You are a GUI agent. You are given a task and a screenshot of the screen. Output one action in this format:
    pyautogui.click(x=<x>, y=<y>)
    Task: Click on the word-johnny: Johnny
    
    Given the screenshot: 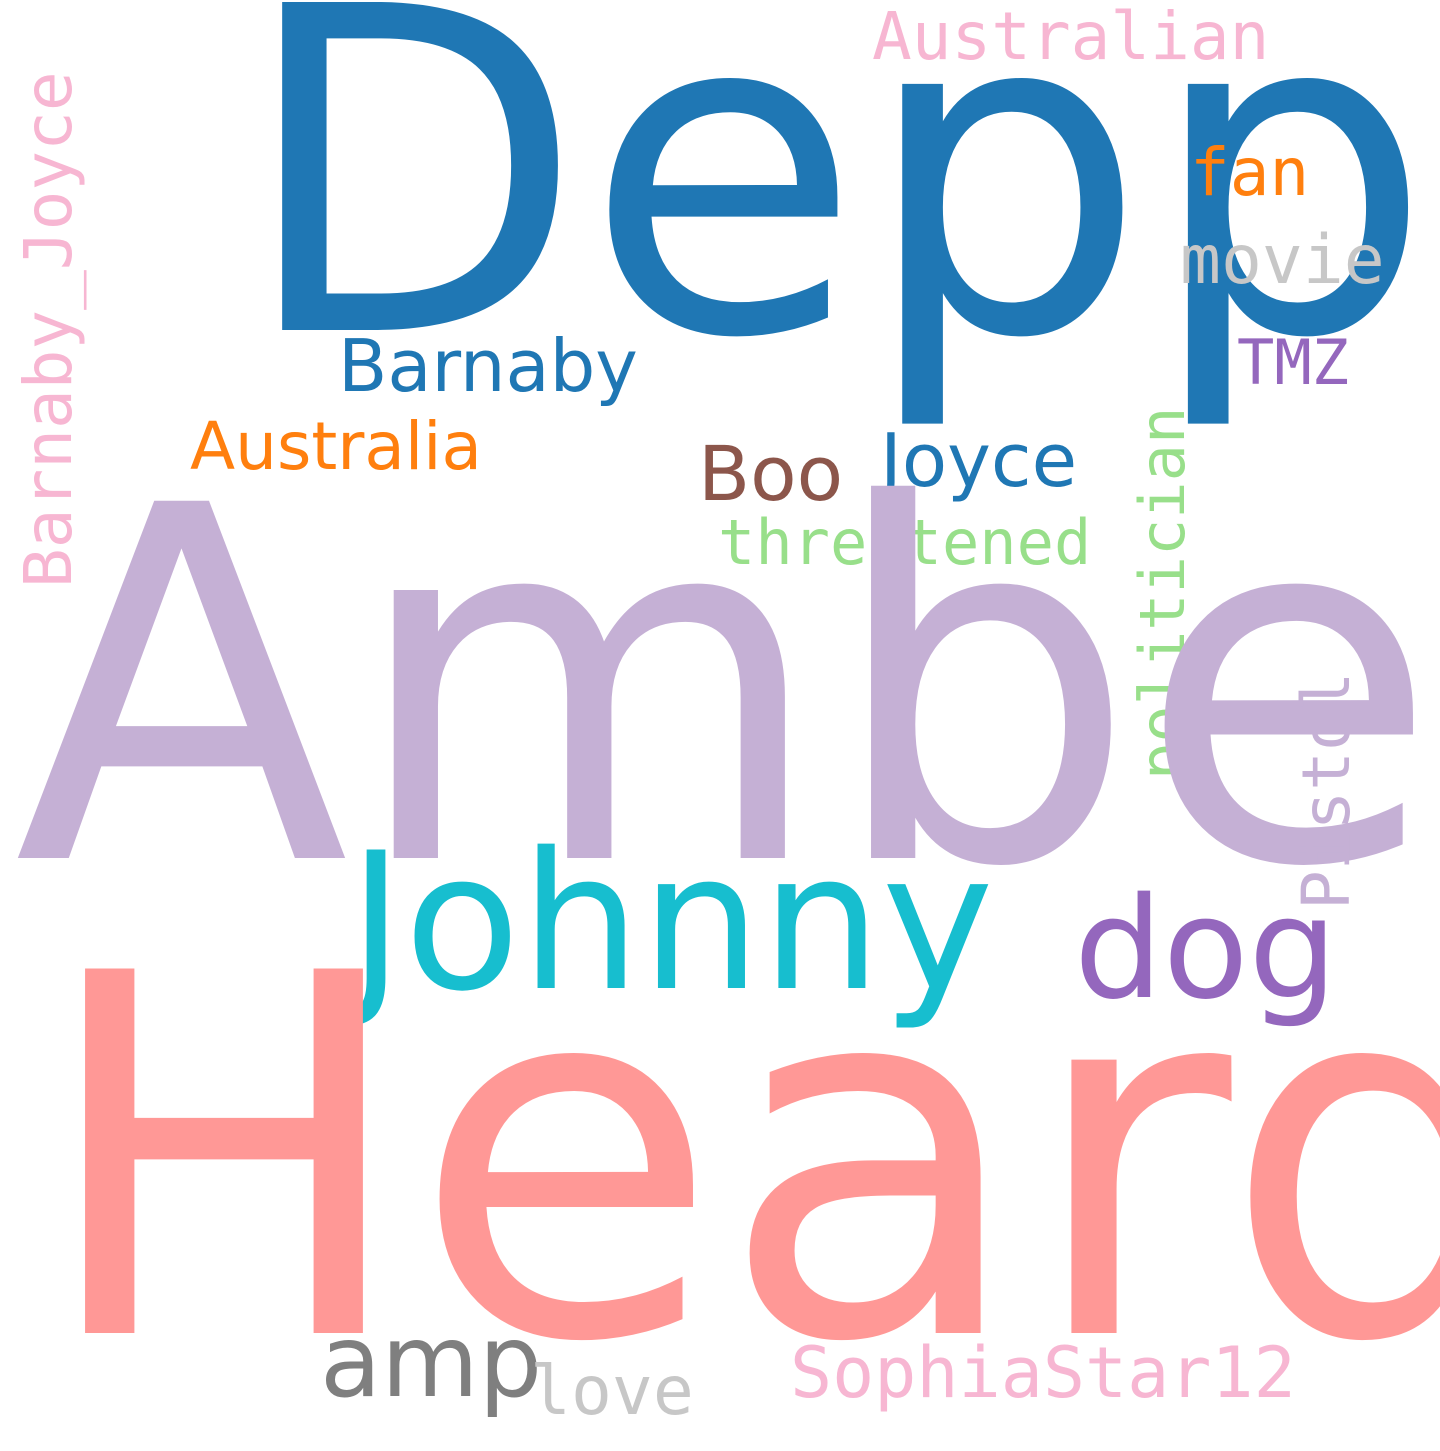 What is the action you would take?
    pyautogui.click(x=671, y=922)
    